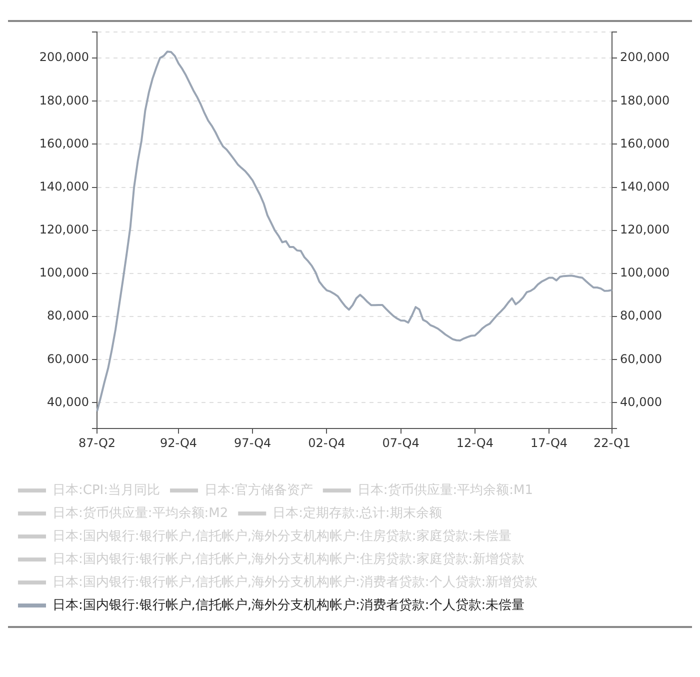 This screenshot has width=700, height=677. I want to click on y2-tick-label: 100,000, so click(645, 273).